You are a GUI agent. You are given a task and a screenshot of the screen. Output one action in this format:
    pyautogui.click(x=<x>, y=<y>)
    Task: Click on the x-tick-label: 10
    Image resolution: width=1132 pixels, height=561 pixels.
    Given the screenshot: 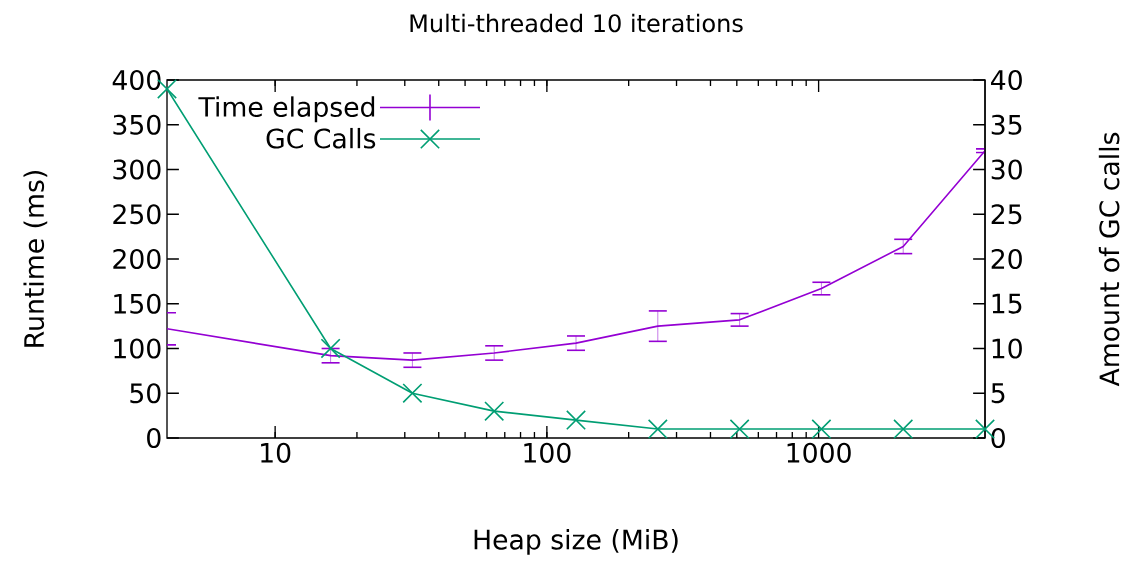 What is the action you would take?
    pyautogui.click(x=276, y=452)
    